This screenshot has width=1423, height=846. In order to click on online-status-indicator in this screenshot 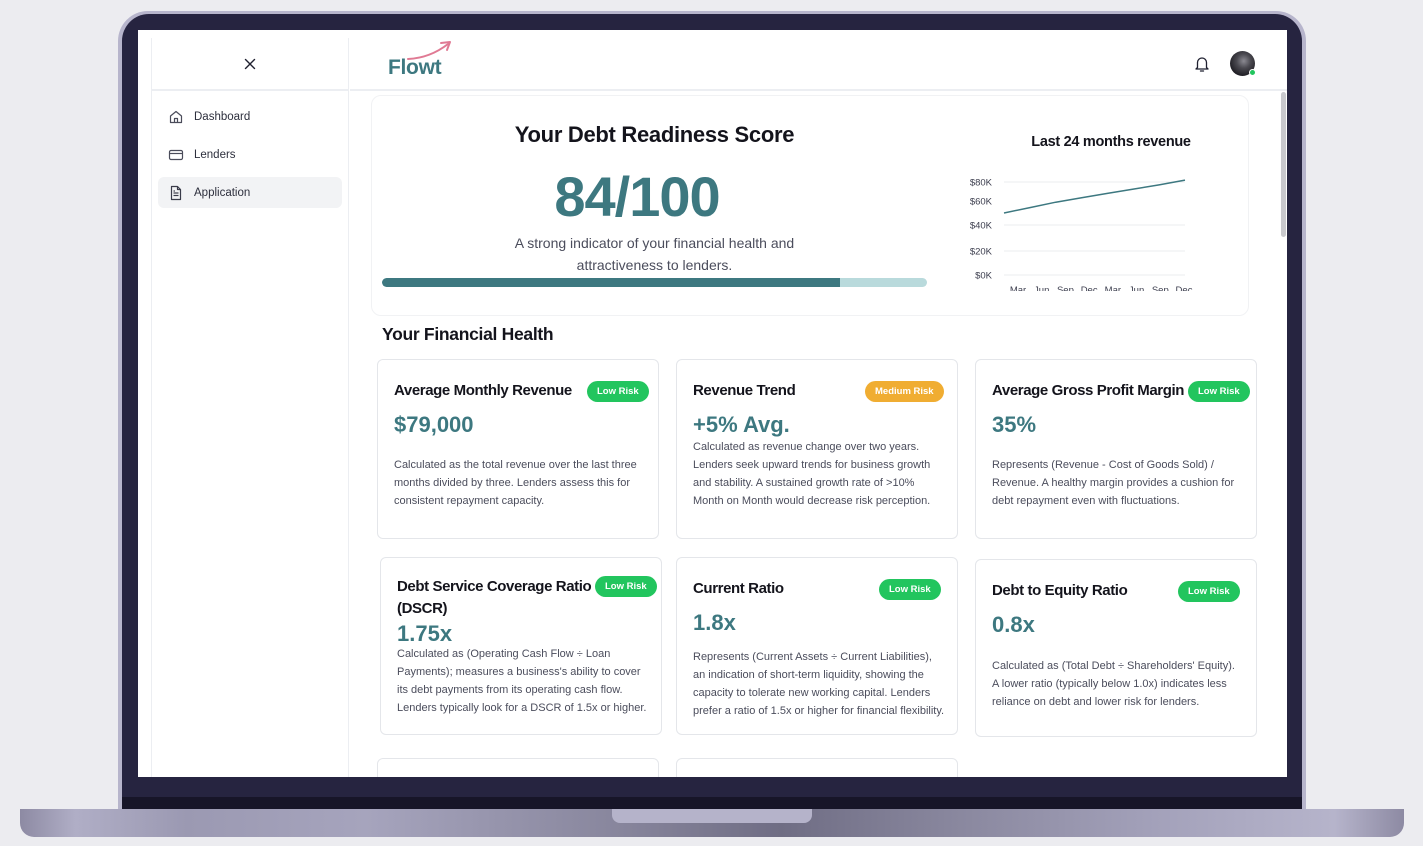, I will do `click(1252, 72)`.